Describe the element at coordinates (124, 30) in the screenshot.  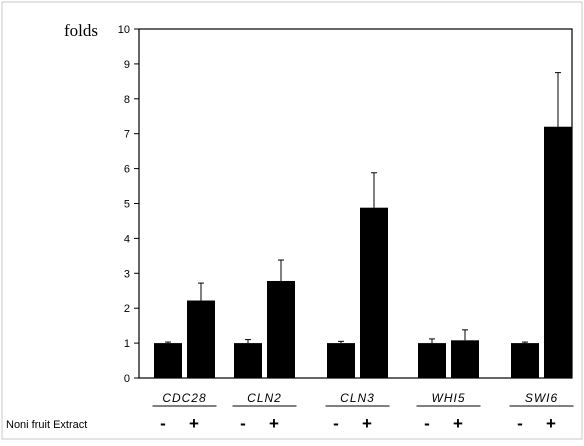
I see `y-tick-label: 10` at that location.